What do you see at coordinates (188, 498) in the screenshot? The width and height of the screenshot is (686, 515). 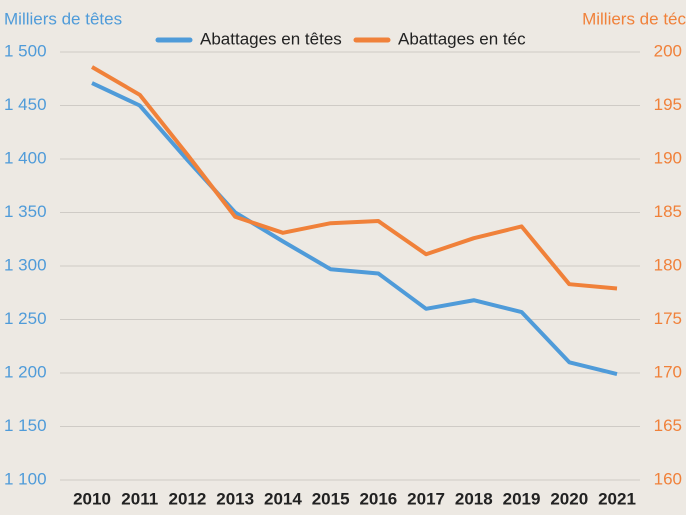 I see `x-tick-label: 2012` at bounding box center [188, 498].